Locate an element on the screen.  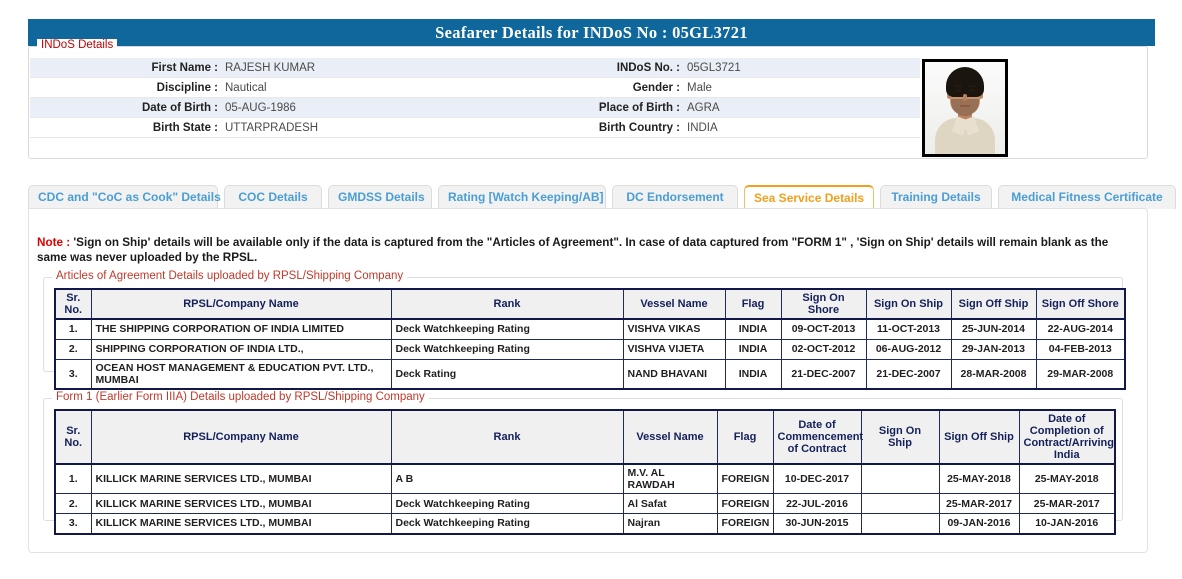
cell-vessel: Al Safat is located at coordinates (670, 503).